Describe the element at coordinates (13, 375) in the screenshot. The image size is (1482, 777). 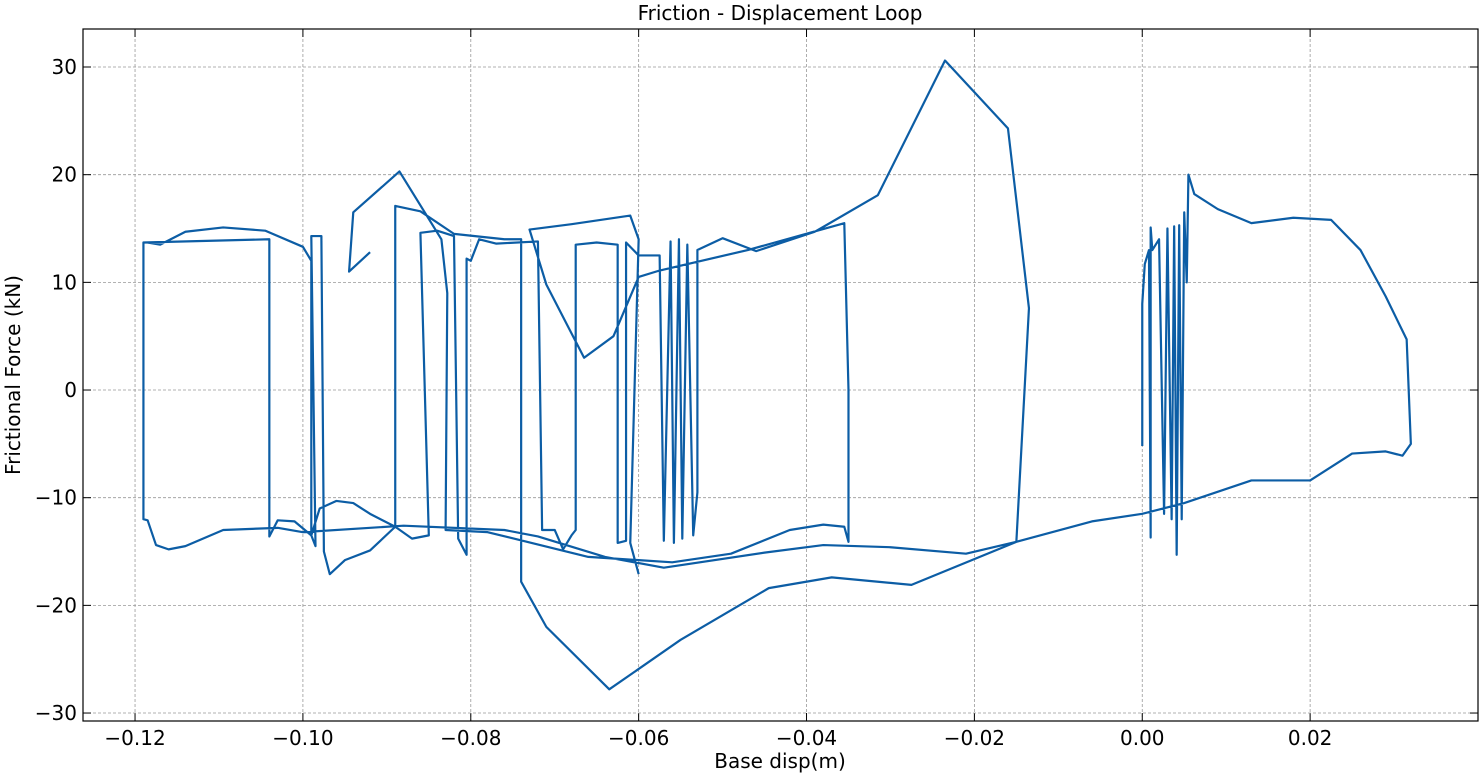
I see `y-axis-label: Frictional Force (kN)` at that location.